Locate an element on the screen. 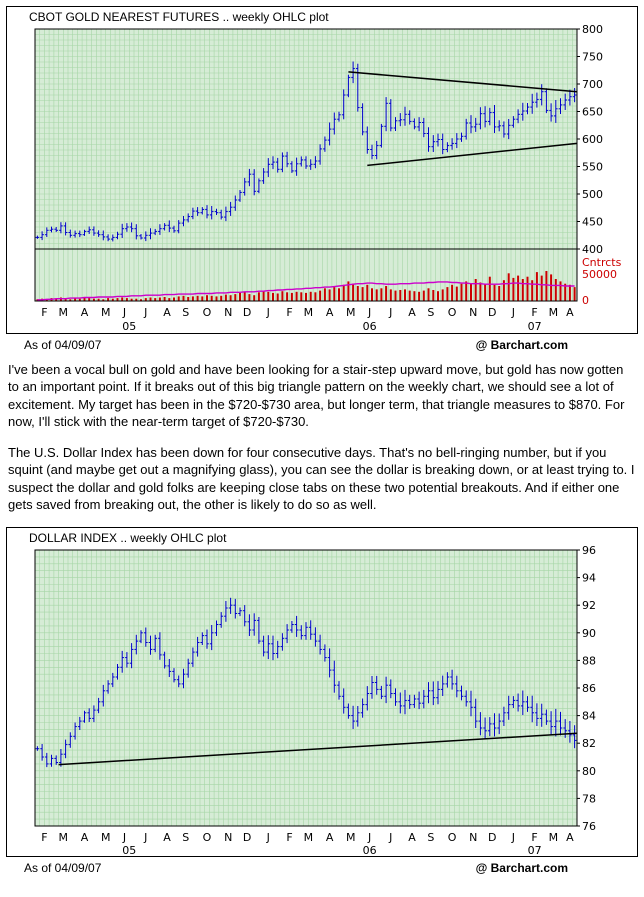  svg-text: 86 is located at coordinates (589, 688).